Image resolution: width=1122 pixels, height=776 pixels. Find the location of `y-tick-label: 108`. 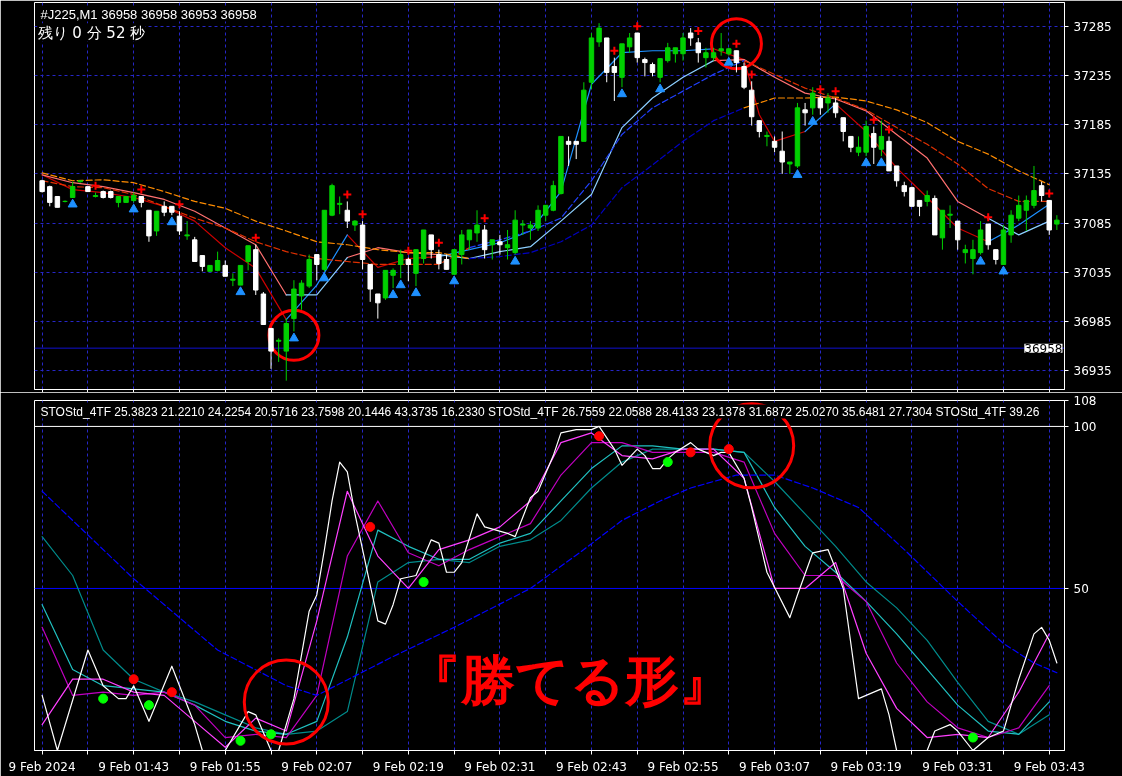

y-tick-label: 108 is located at coordinates (1085, 401).